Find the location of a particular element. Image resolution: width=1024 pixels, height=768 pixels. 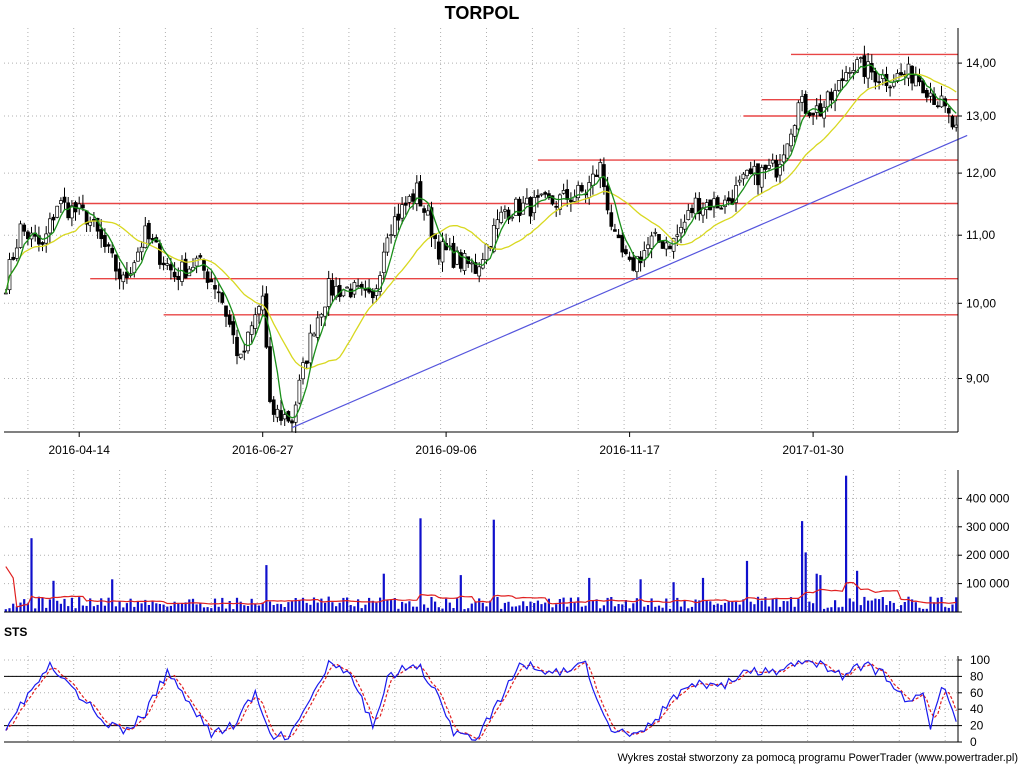

stochastic-panel-label: STS is located at coordinates (15, 632).